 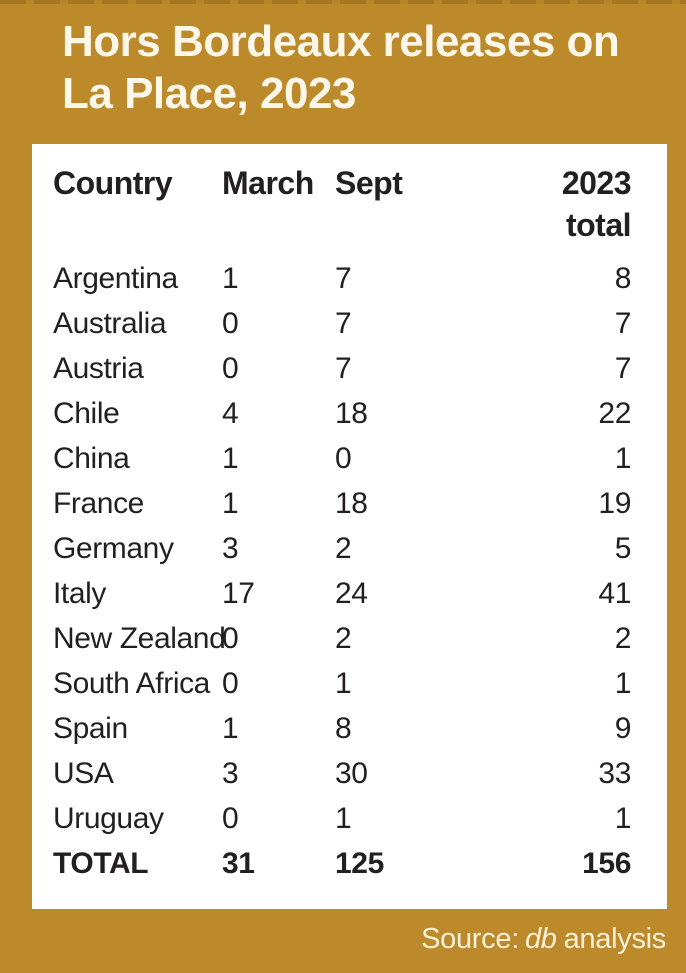 I want to click on sept-cell: 24, so click(x=351, y=593).